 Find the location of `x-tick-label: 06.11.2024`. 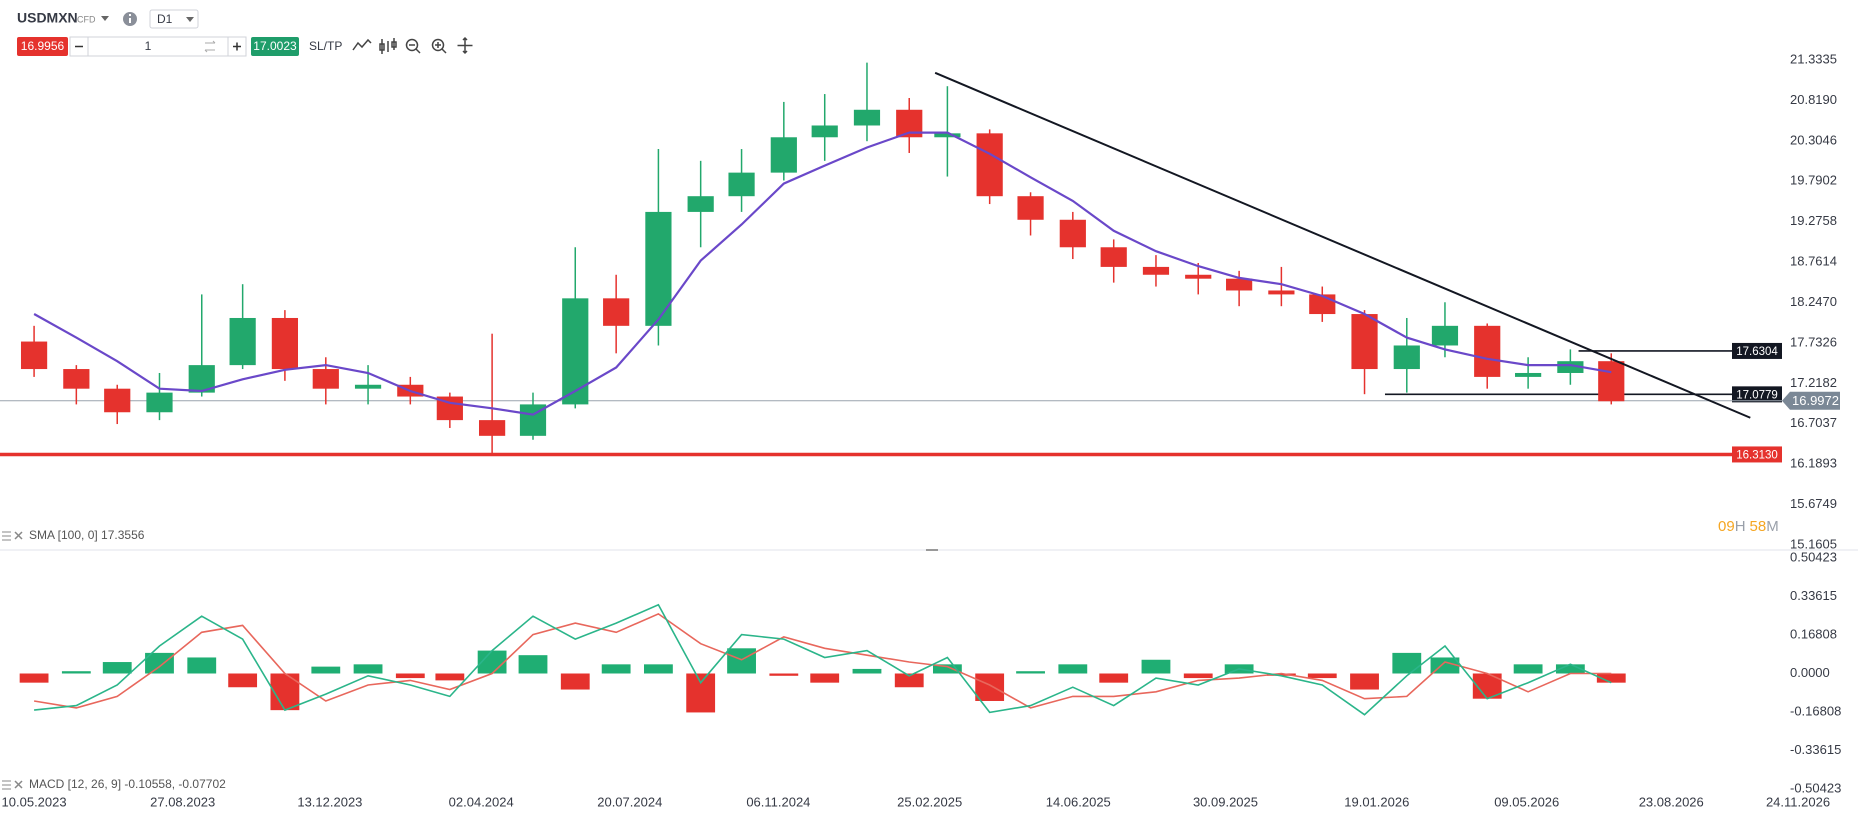

x-tick-label: 06.11.2024 is located at coordinates (778, 801).